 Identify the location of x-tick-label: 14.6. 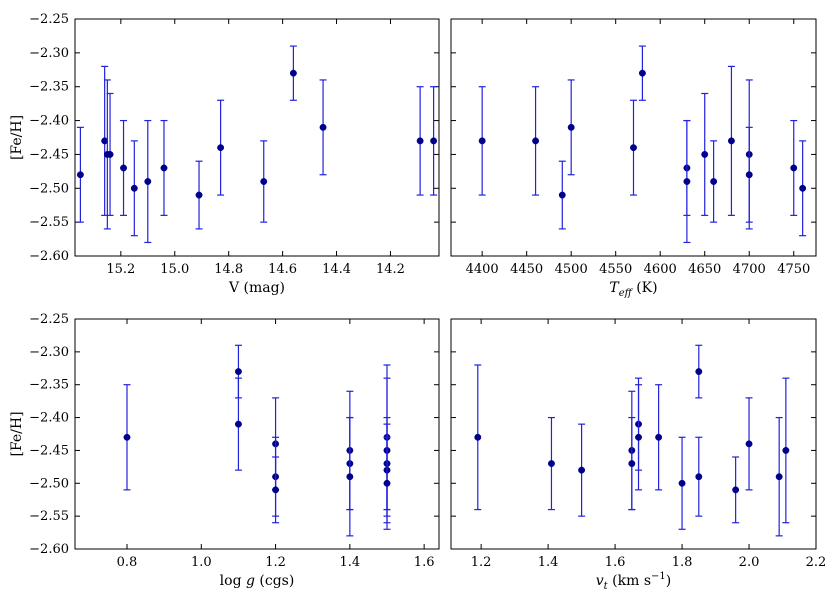
(282, 269).